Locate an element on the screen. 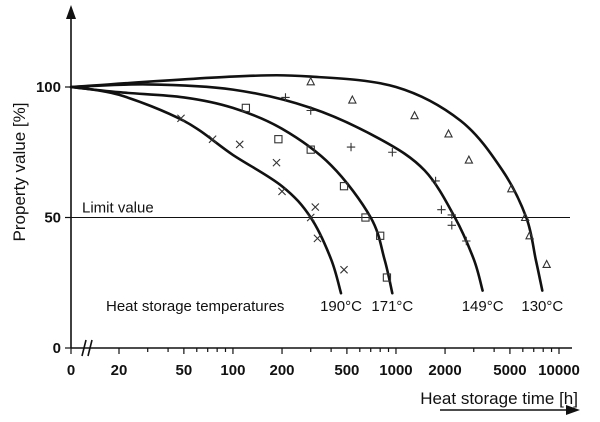 Image resolution: width=600 pixels, height=422 pixels. limit-label: Limit value is located at coordinates (118, 208).